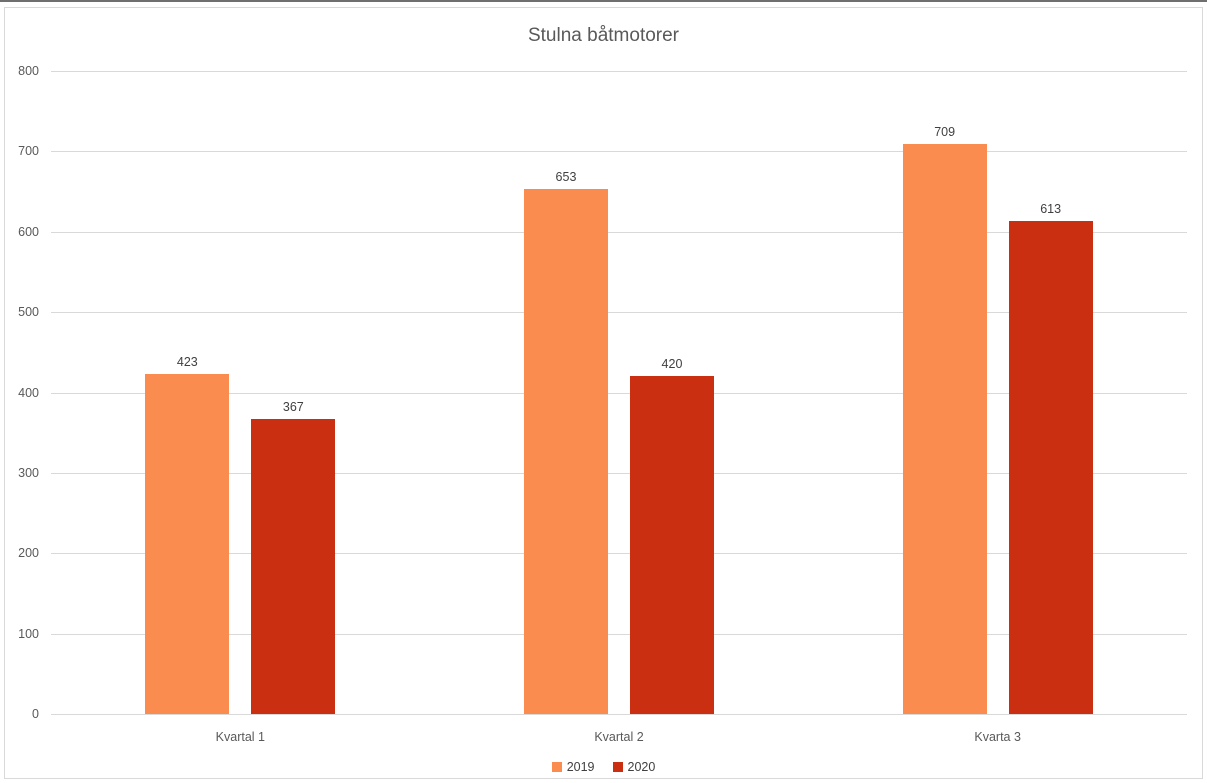 The width and height of the screenshot is (1207, 783). Describe the element at coordinates (603, 1) in the screenshot. I see `window-top-border` at that location.